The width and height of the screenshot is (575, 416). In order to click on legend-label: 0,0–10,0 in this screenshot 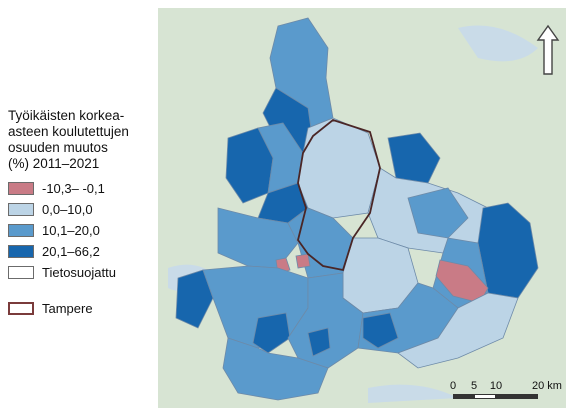, I will do `click(67, 209)`.